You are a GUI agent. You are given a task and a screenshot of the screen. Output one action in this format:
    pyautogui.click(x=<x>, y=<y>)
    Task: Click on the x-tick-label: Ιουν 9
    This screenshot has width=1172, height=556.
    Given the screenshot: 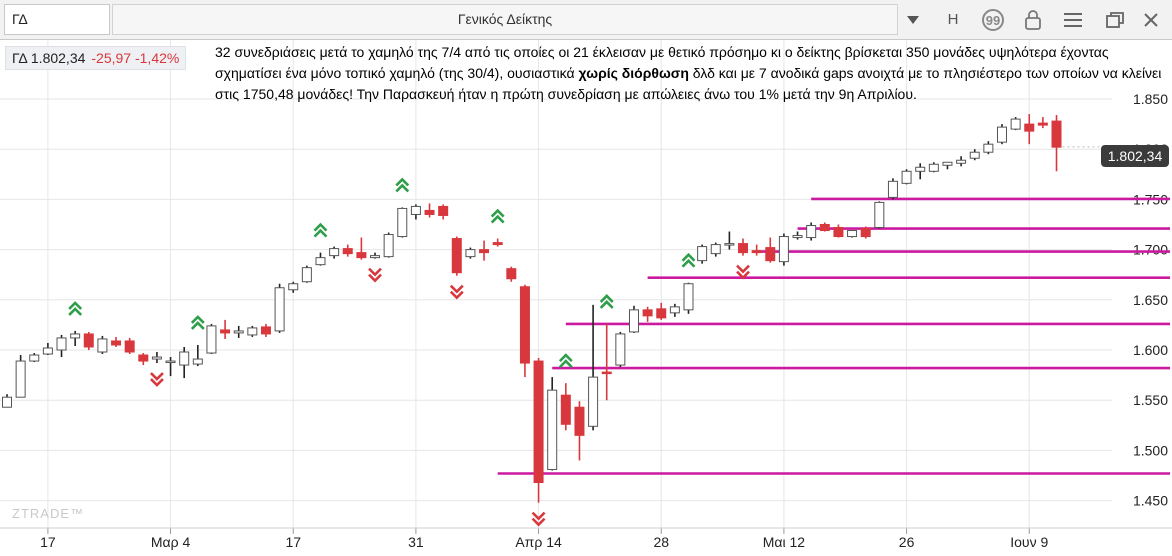 What is the action you would take?
    pyautogui.click(x=1029, y=542)
    